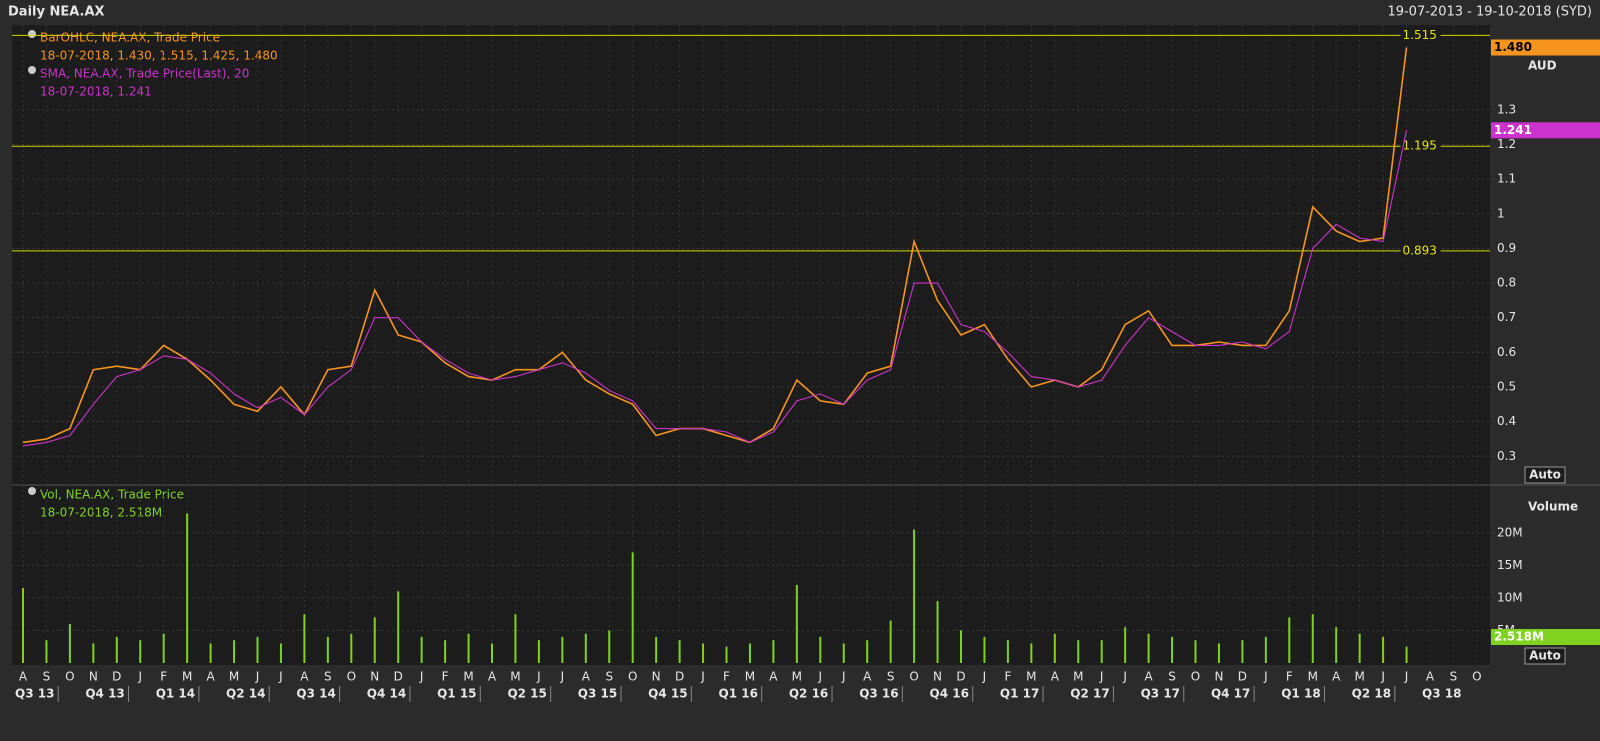  I want to click on volume-axis-title: Volume, so click(1553, 507).